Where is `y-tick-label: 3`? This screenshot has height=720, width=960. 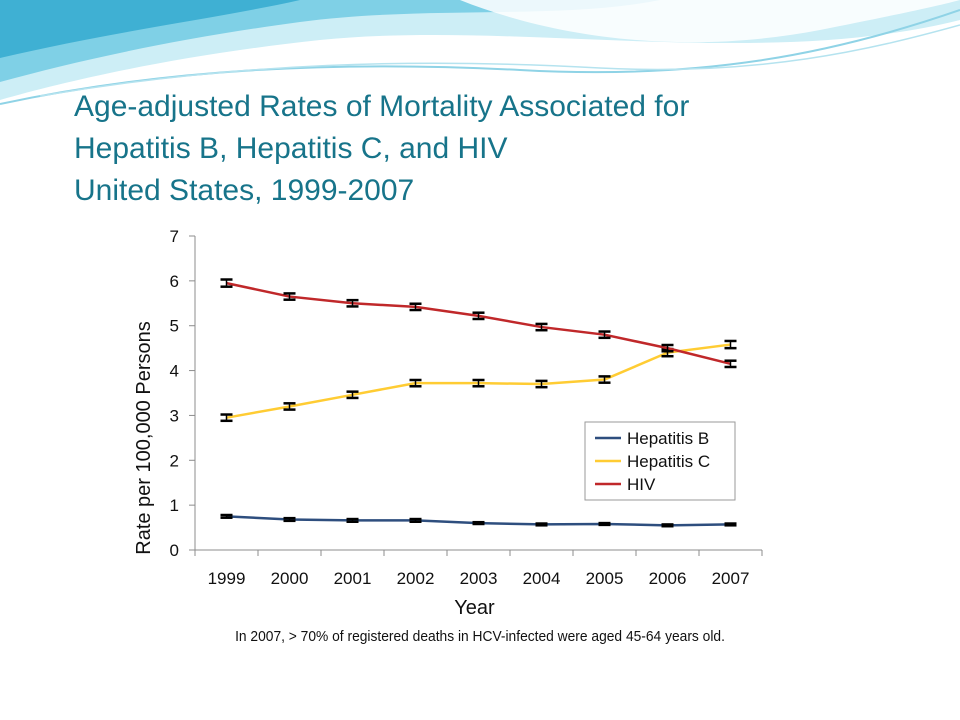 y-tick-label: 3 is located at coordinates (174, 415).